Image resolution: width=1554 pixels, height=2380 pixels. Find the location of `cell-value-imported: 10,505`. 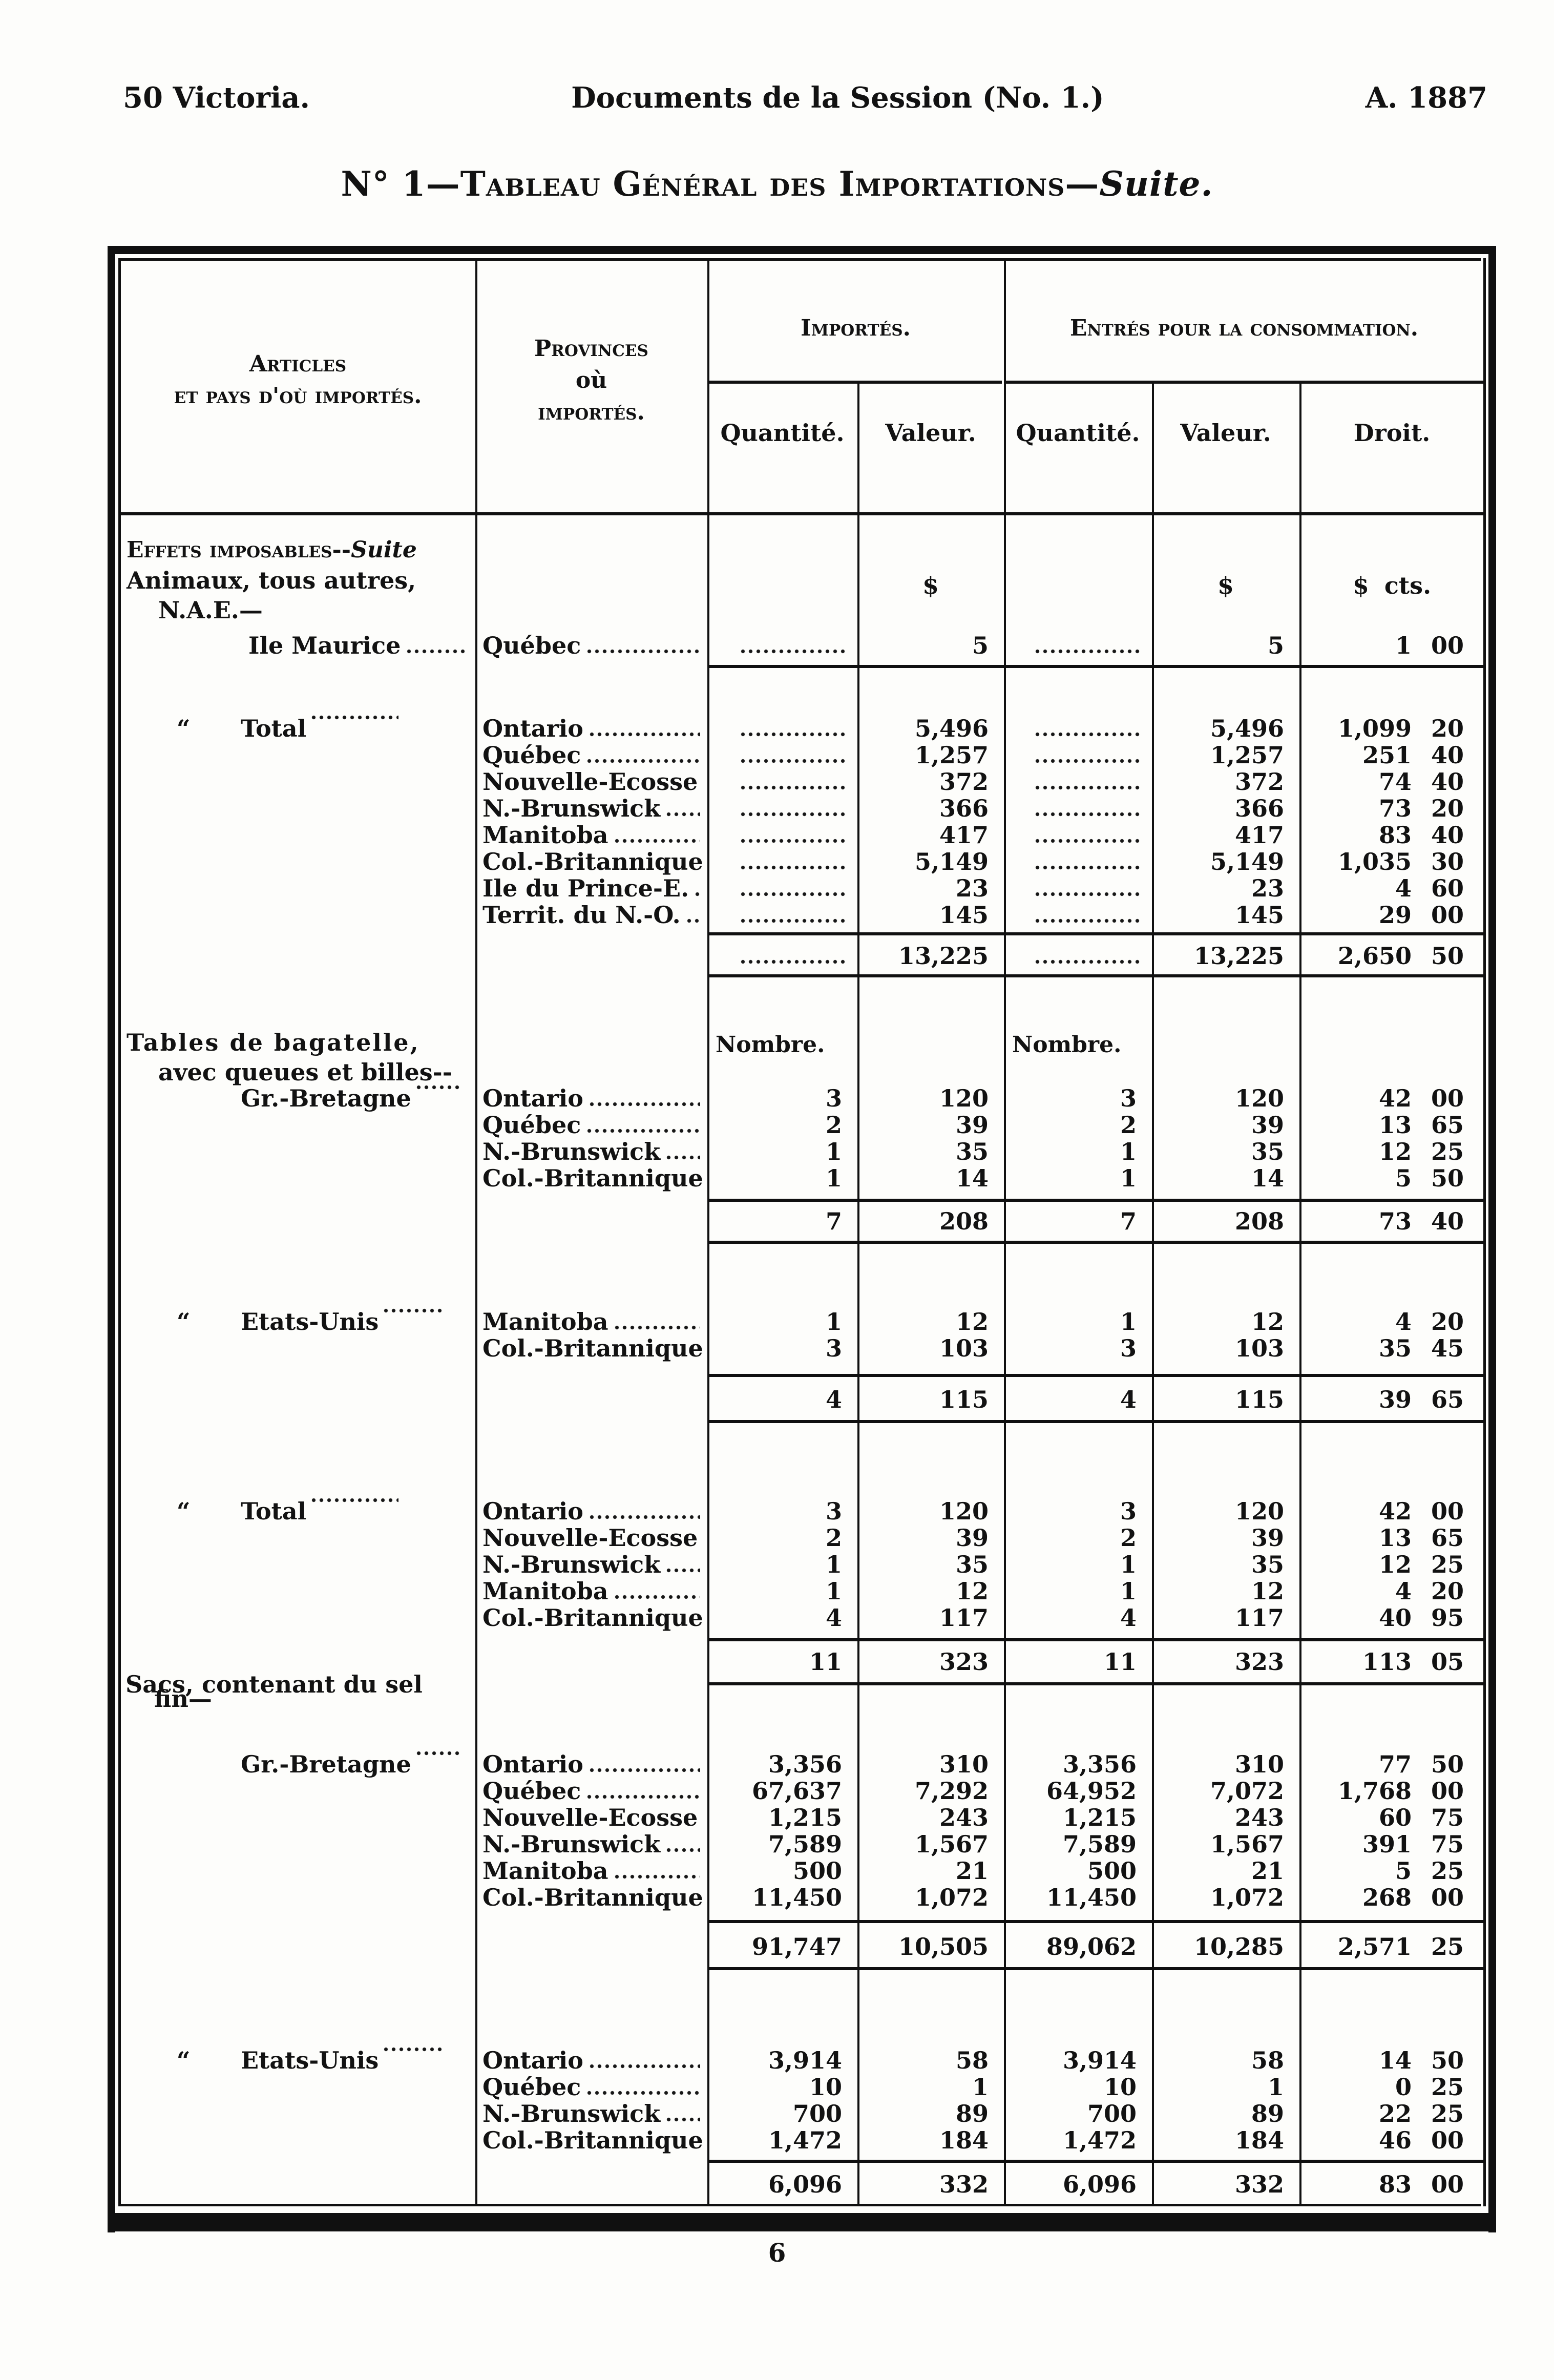

cell-value-imported: 10,505 is located at coordinates (930, 1946).